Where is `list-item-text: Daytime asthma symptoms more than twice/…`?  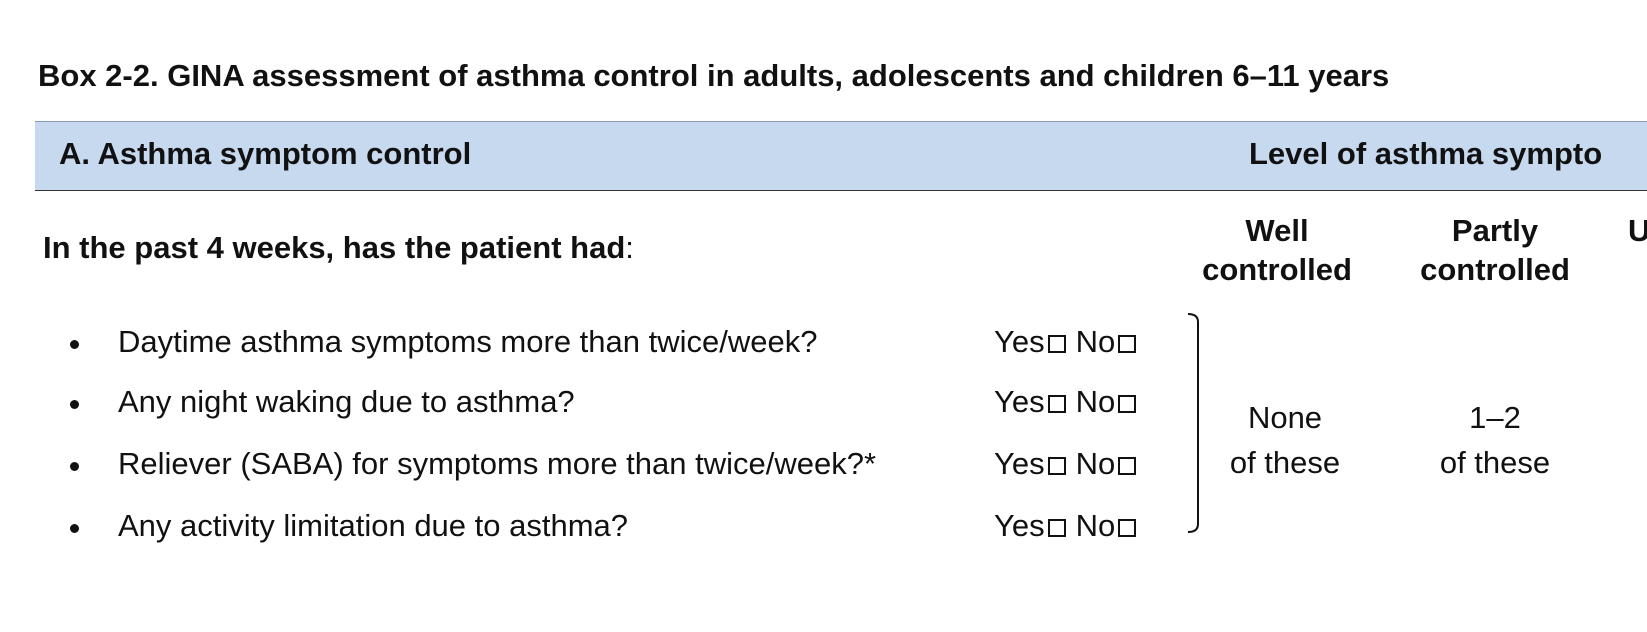
list-item-text: Daytime asthma symptoms more than twice/… is located at coordinates (468, 341).